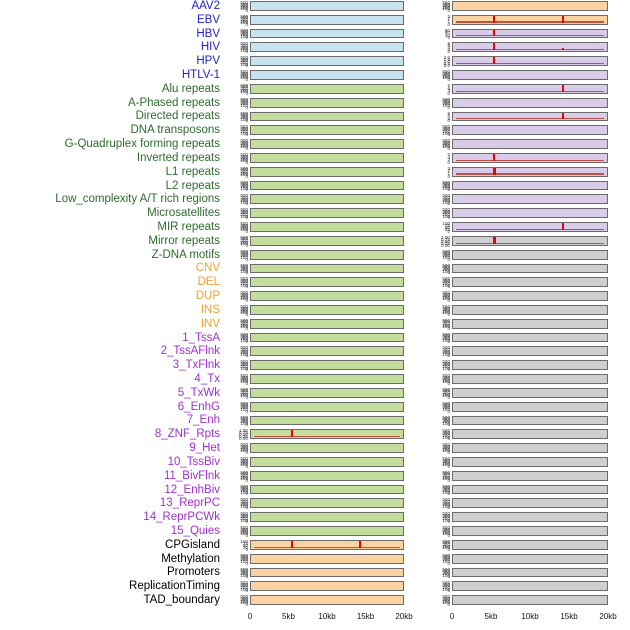  What do you see at coordinates (440, 242) in the screenshot?
I see `y-axis-right-mirror-repeats: 1.00 0.75 0.50 0.25 0.00` at bounding box center [440, 242].